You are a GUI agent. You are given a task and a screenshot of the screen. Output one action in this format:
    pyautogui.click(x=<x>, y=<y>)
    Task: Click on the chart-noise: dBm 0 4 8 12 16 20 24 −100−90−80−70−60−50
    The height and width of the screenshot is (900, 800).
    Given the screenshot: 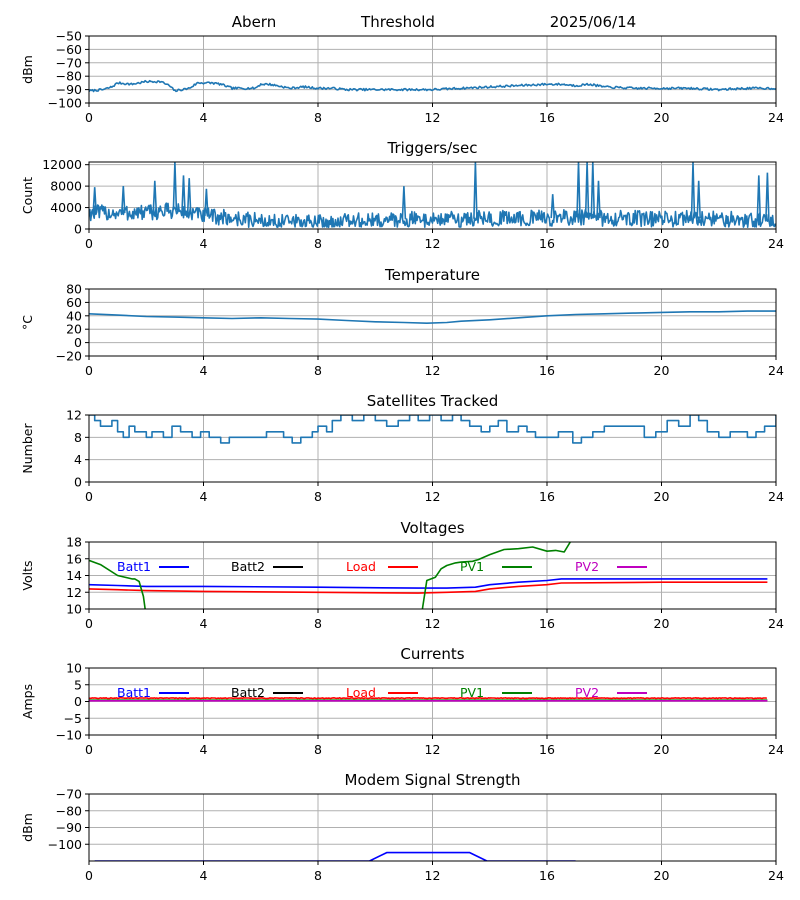 What is the action you would take?
    pyautogui.click(x=402, y=77)
    